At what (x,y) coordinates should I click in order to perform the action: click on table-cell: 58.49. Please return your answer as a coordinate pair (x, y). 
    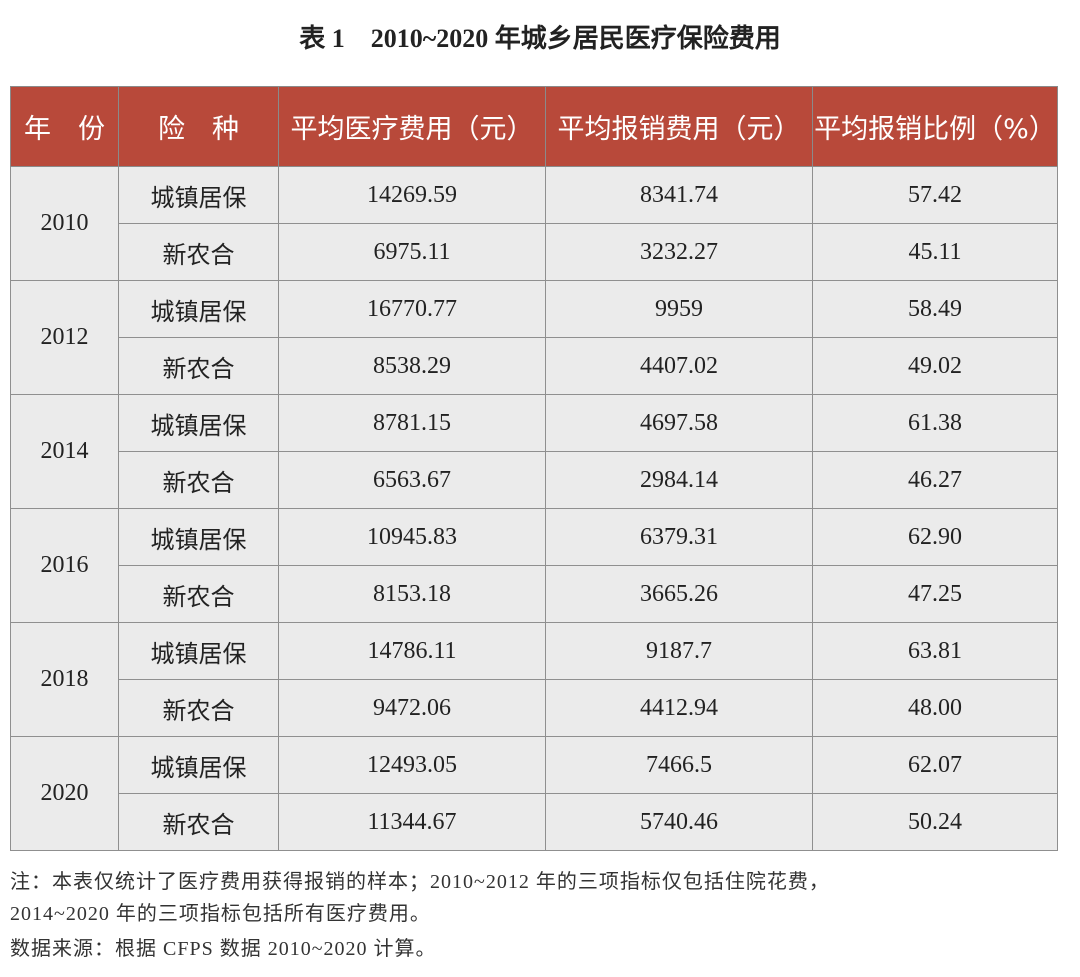
    Looking at the image, I should click on (935, 309).